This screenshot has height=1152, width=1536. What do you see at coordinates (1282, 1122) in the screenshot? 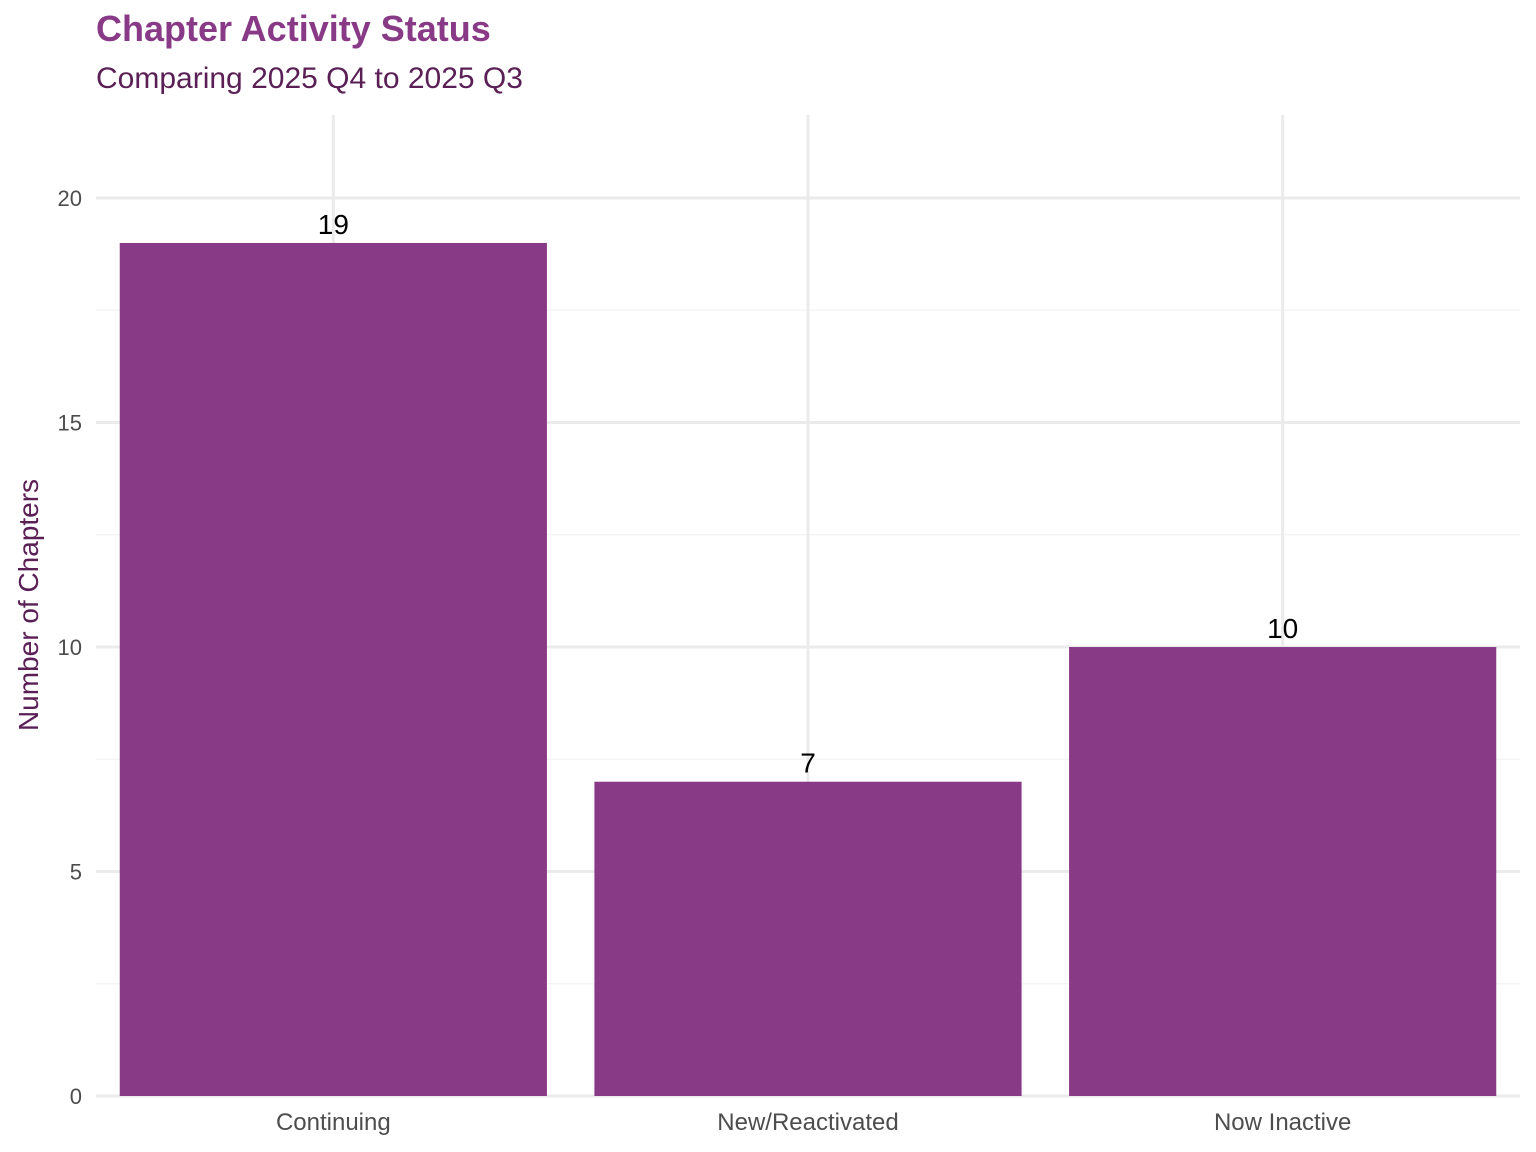
I see `x-tick-label: Now Inactive` at bounding box center [1282, 1122].